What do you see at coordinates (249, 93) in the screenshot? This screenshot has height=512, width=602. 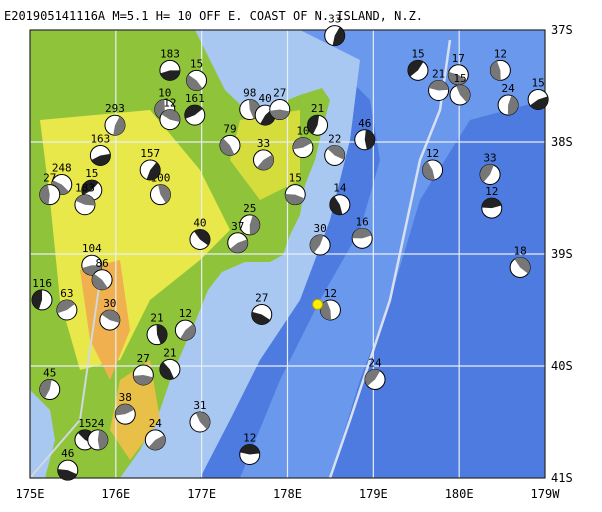 I see `event-depth: 98` at bounding box center [249, 93].